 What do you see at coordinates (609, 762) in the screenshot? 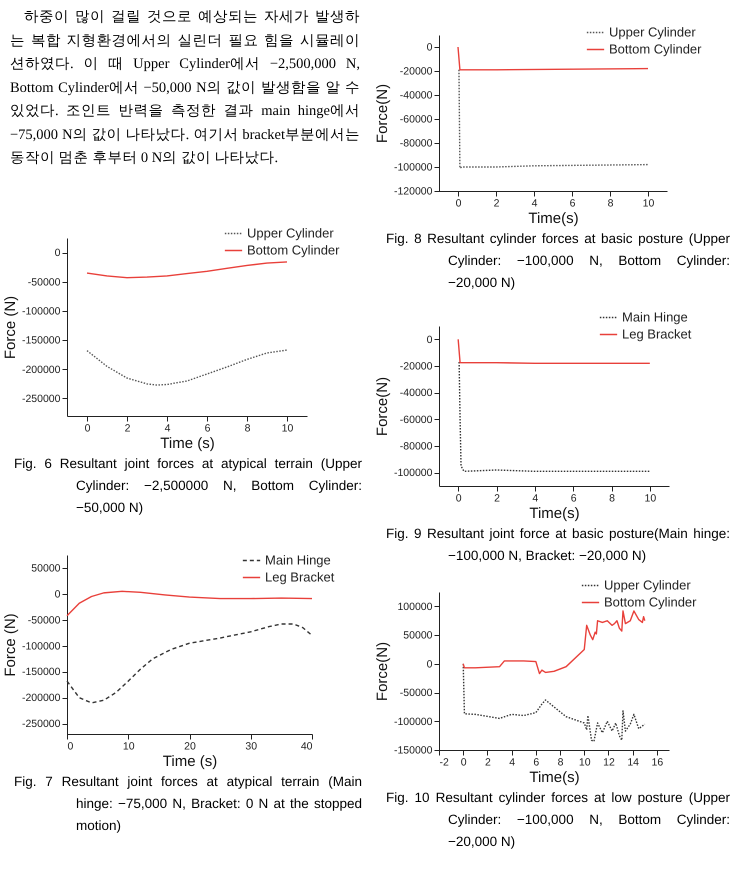
I see `x-tick-label: 12` at bounding box center [609, 762].